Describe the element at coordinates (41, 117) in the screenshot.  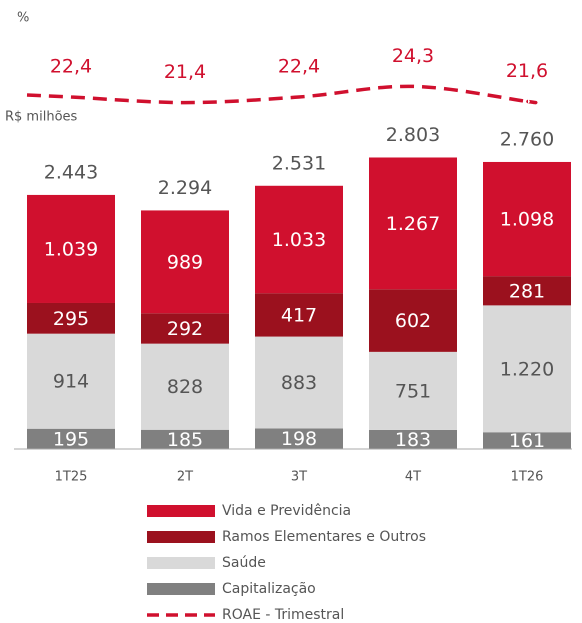
I see `axis-label: R$ milhões` at that location.